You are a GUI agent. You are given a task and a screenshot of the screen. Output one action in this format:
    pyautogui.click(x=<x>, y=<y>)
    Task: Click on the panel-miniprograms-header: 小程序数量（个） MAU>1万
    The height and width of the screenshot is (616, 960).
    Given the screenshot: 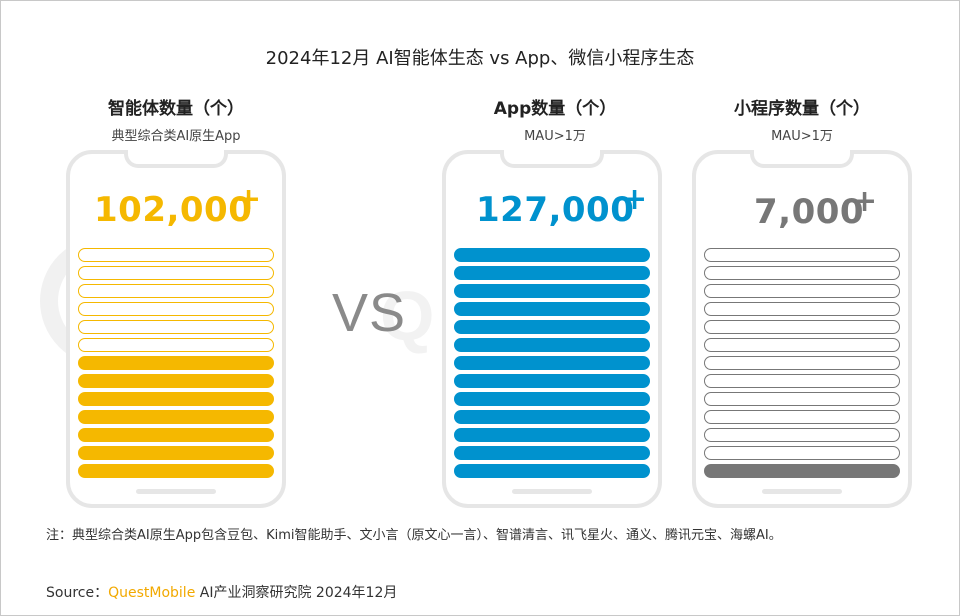 What is the action you would take?
    pyautogui.click(x=802, y=119)
    